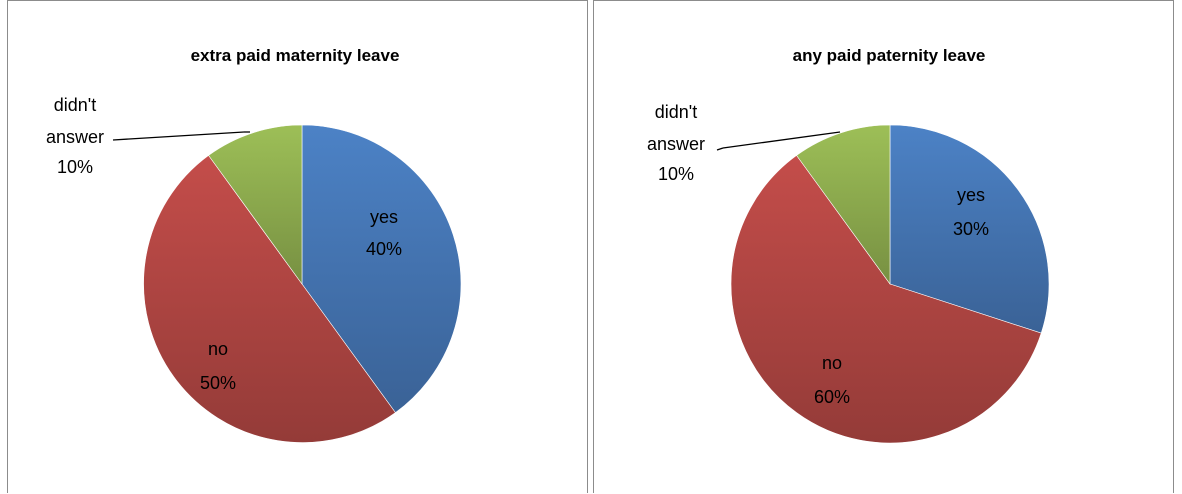 This screenshot has width=1182, height=494. I want to click on slice-pct-yes: 30%, so click(971, 229).